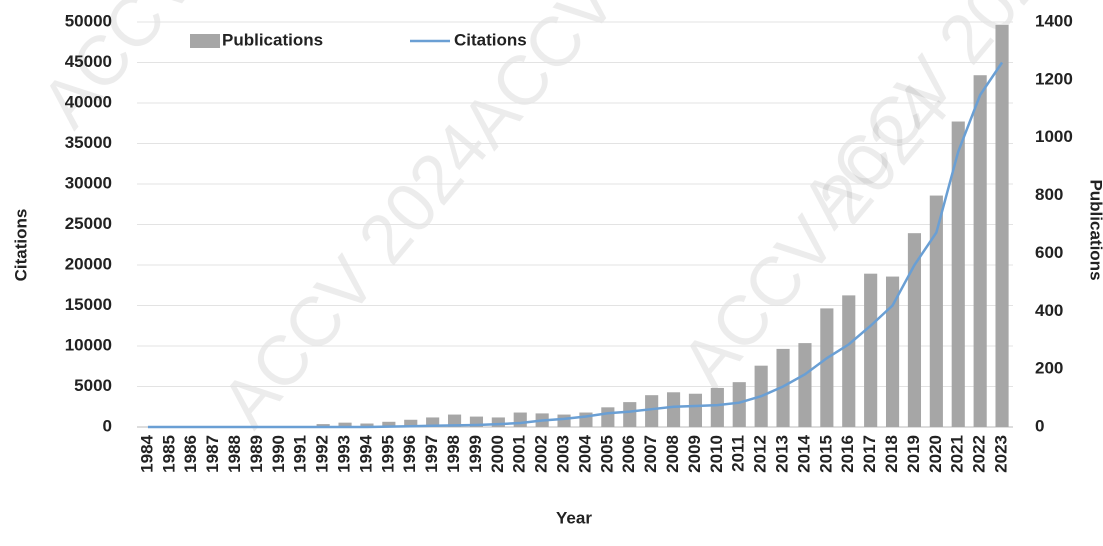 This screenshot has width=1103, height=546. I want to click on y-tick-label: 10000, so click(88, 344).